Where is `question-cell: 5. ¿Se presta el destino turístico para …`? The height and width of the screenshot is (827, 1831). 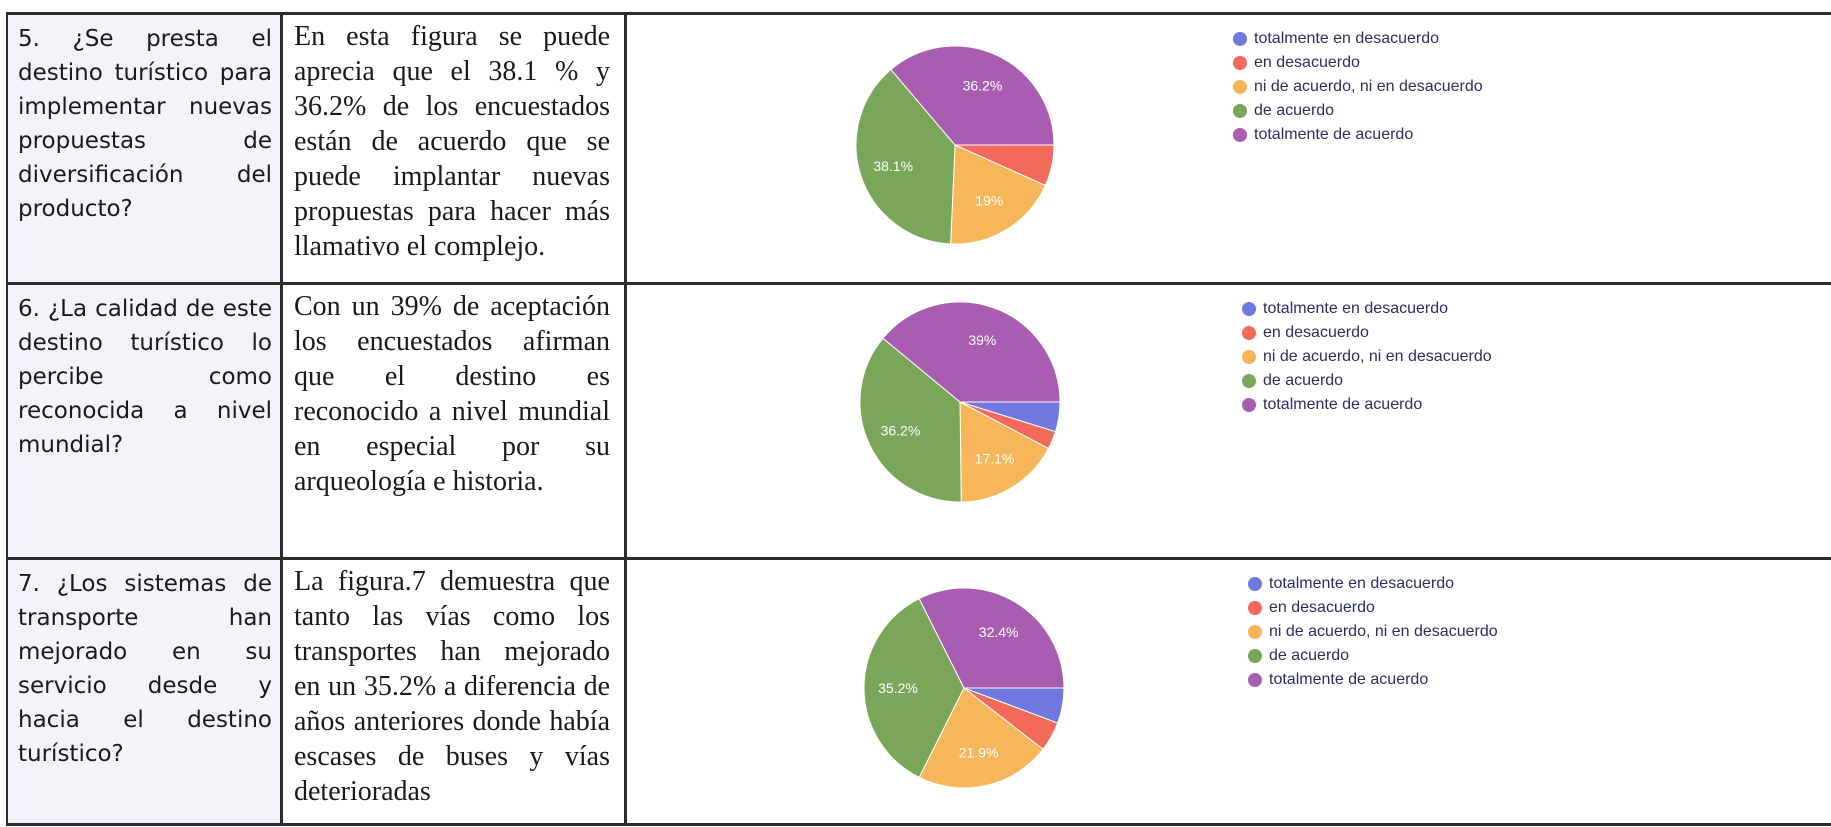 question-cell: 5. ¿Se presta el destino turístico para … is located at coordinates (144, 148).